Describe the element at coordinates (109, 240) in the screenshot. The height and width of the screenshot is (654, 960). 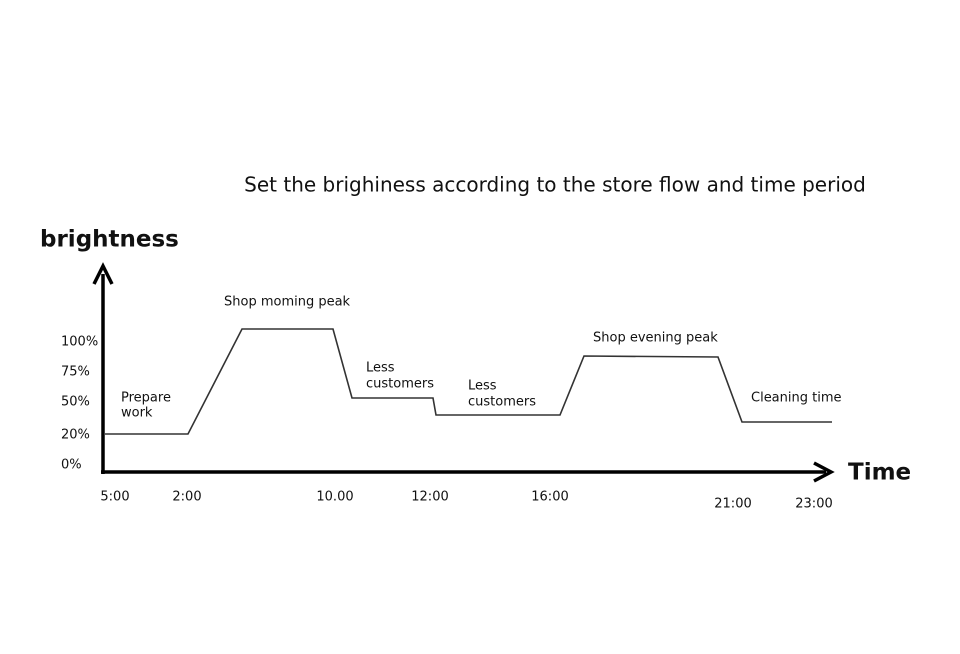
I see `y-axis-label: brightness` at that location.